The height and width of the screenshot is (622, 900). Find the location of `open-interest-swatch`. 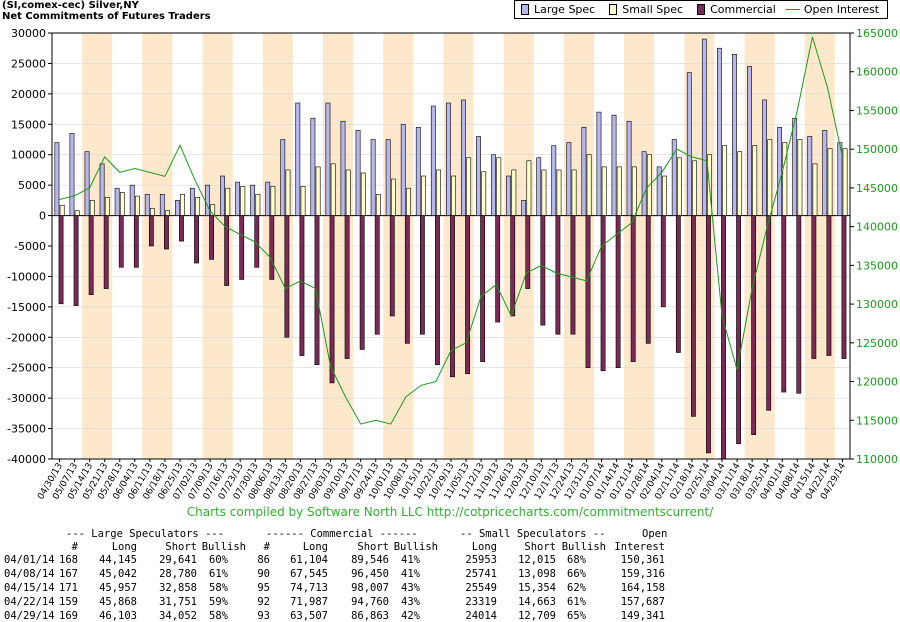

open-interest-swatch is located at coordinates (792, 9).